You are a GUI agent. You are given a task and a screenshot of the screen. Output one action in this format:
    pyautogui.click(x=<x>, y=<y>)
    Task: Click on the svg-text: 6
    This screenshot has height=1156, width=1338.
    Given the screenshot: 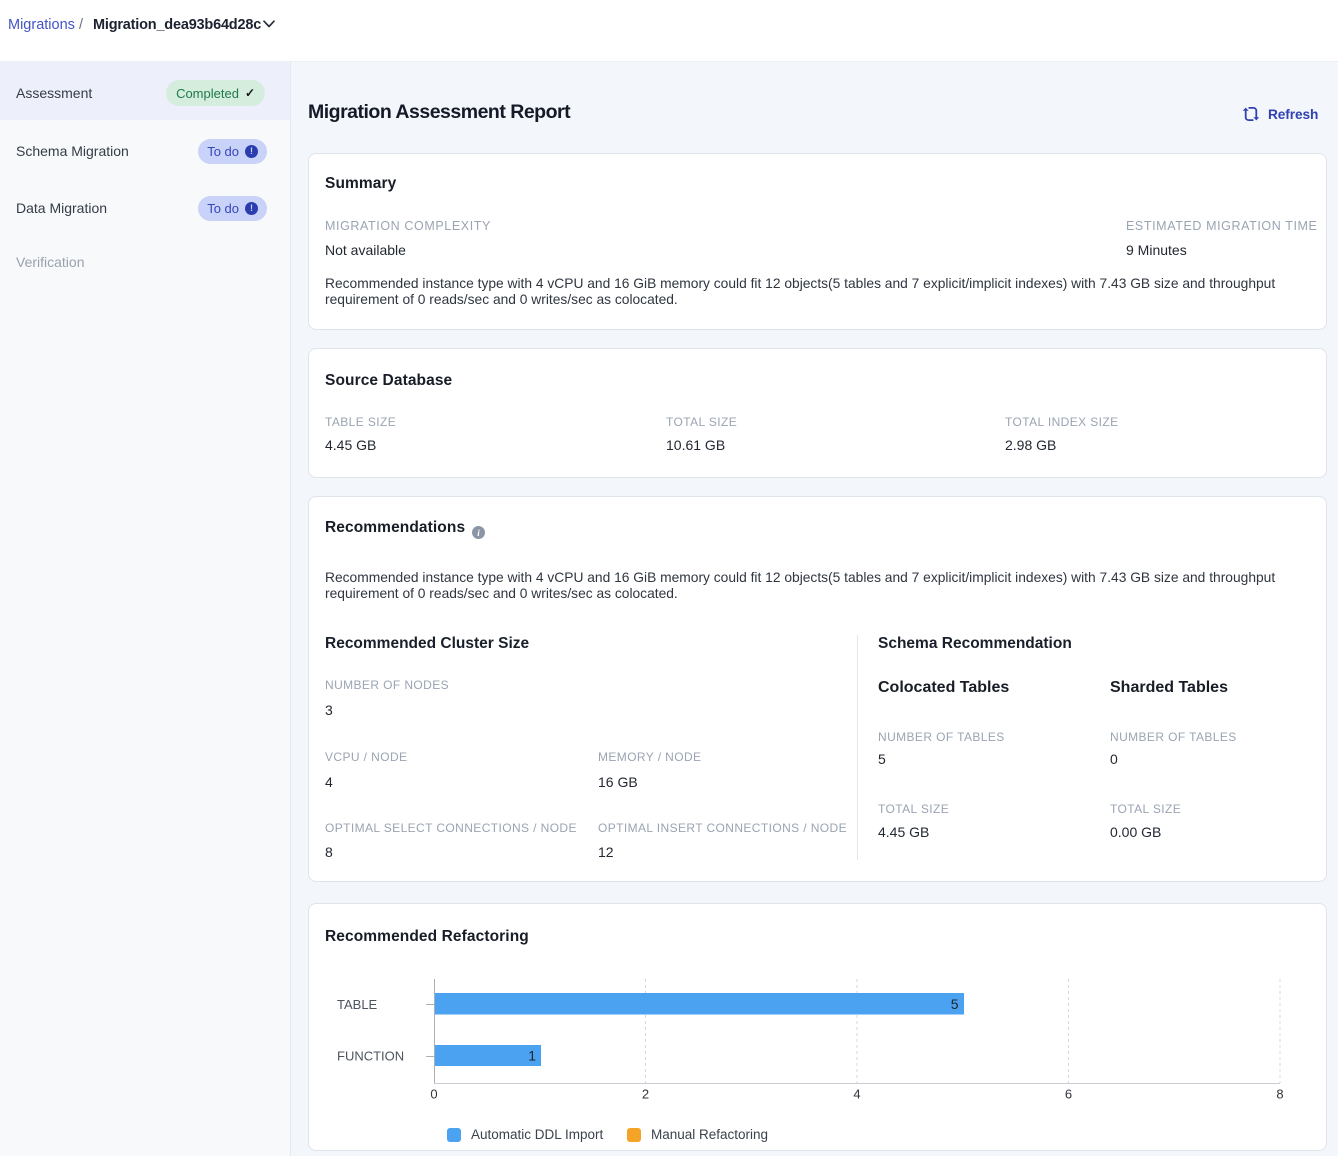 What is the action you would take?
    pyautogui.click(x=1068, y=1094)
    